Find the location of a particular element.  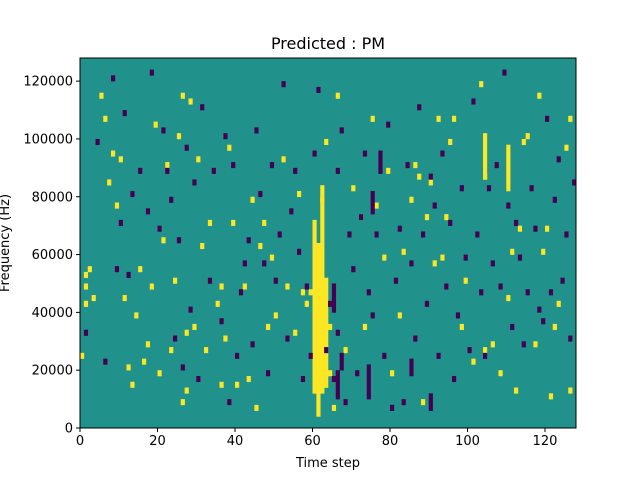

y-tick-label: 80000 is located at coordinates (52, 197).